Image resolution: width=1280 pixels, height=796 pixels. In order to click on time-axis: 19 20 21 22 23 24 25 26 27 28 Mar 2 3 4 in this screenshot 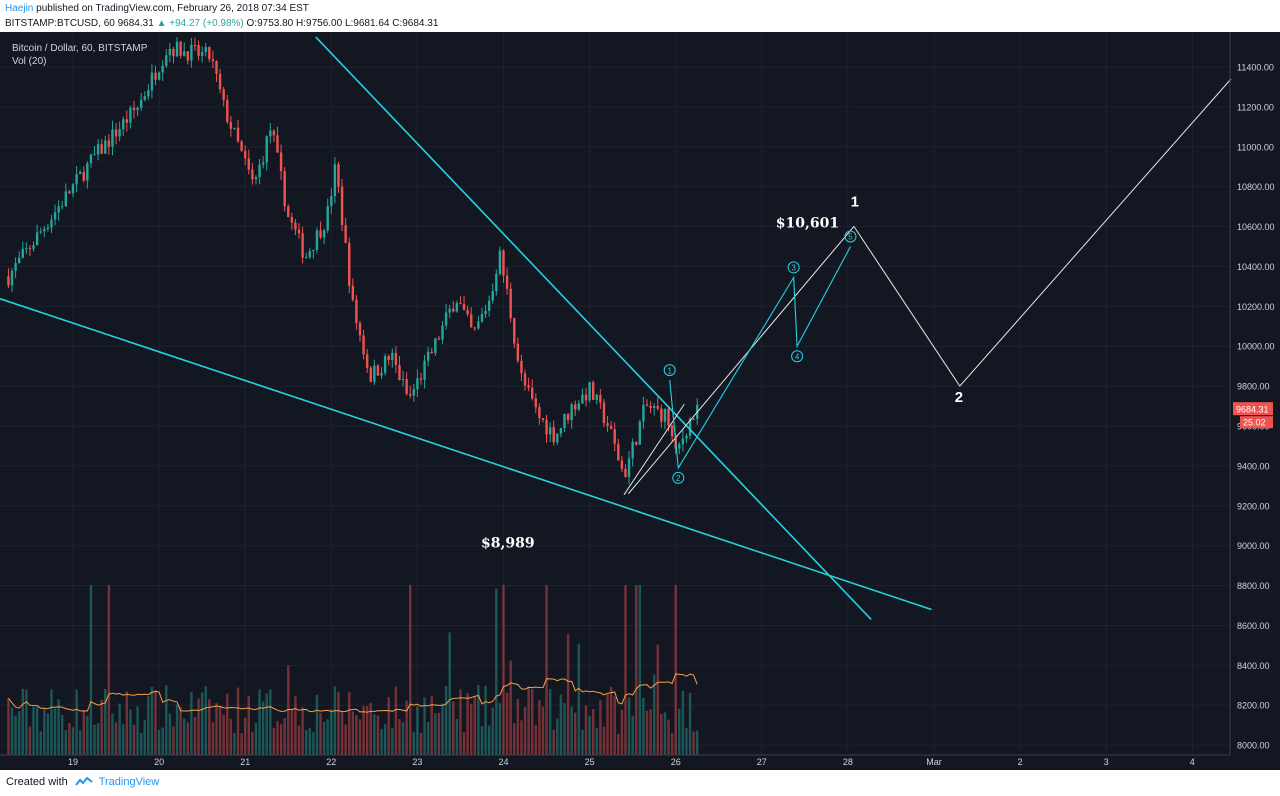, I will do `click(615, 760)`.